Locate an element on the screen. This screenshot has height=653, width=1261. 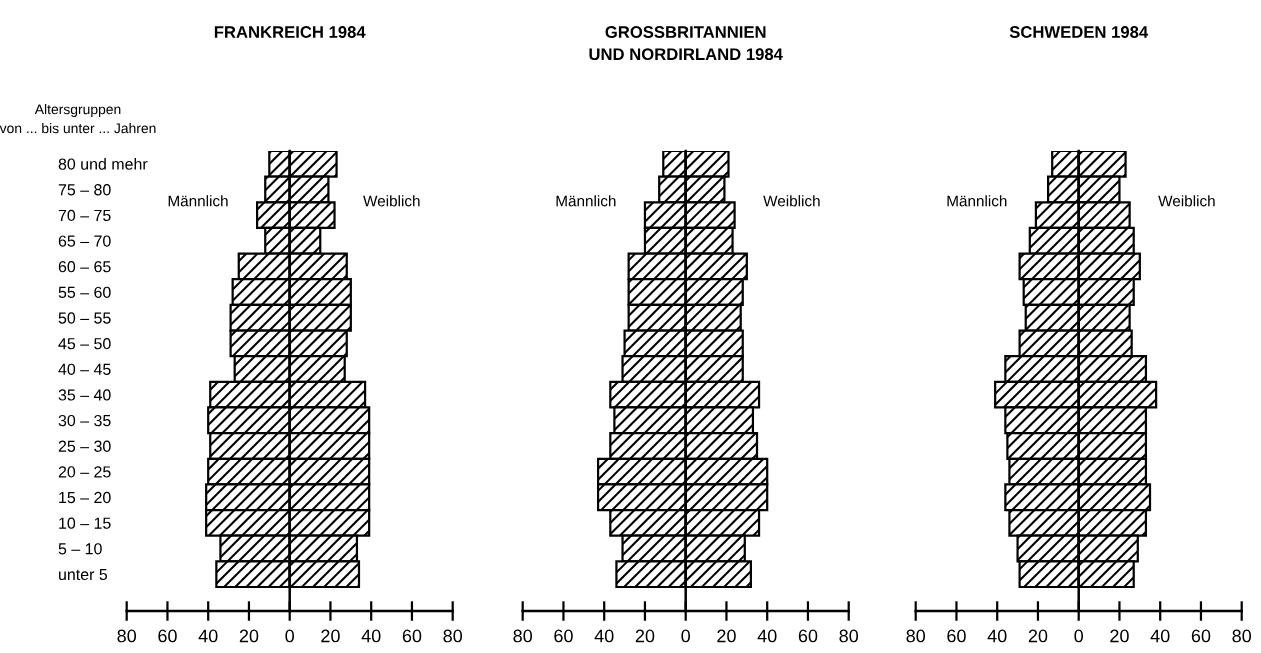
y-tick-label: 20 – 25 is located at coordinates (84, 472).